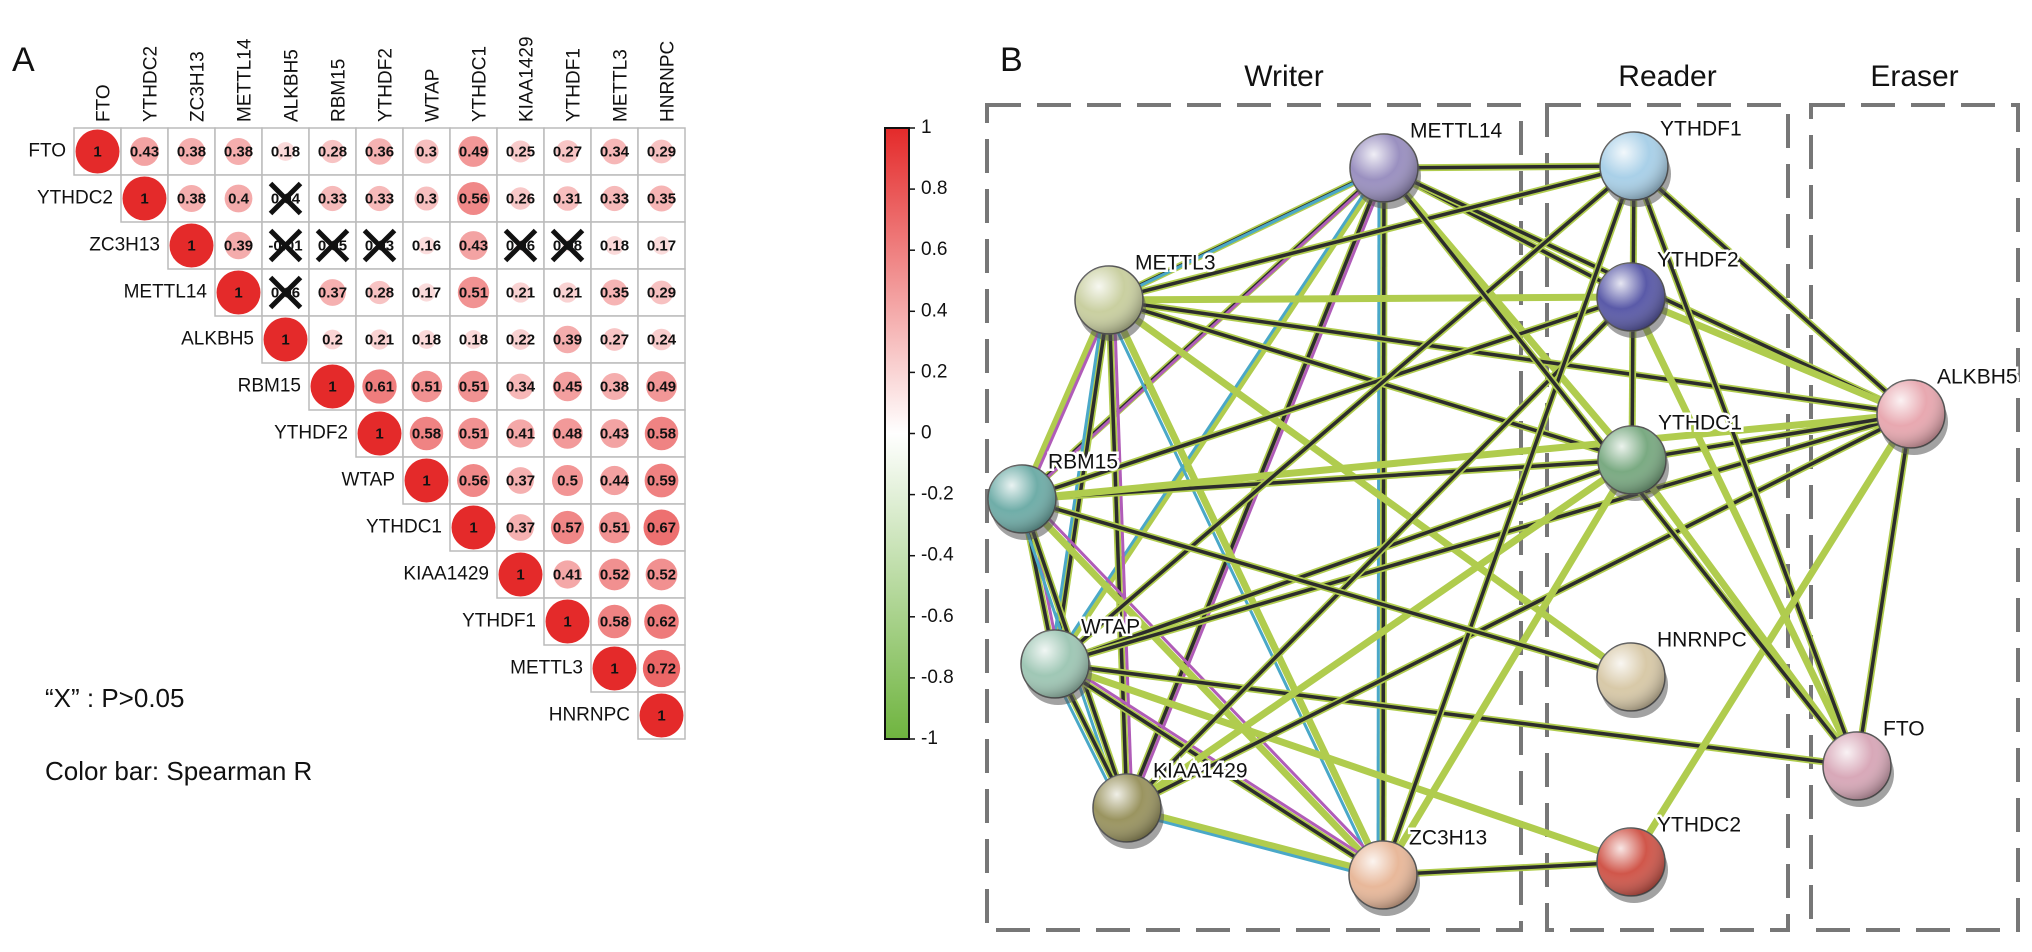 This screenshot has width=2032, height=952. I want to click on corr-label: 0.37, so click(520, 527).